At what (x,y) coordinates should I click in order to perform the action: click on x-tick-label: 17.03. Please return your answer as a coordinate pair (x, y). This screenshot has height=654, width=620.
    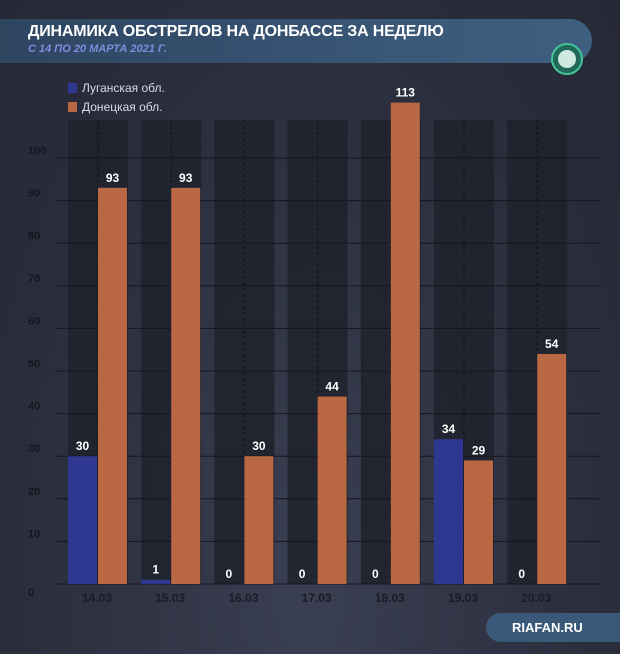
    Looking at the image, I should click on (317, 598).